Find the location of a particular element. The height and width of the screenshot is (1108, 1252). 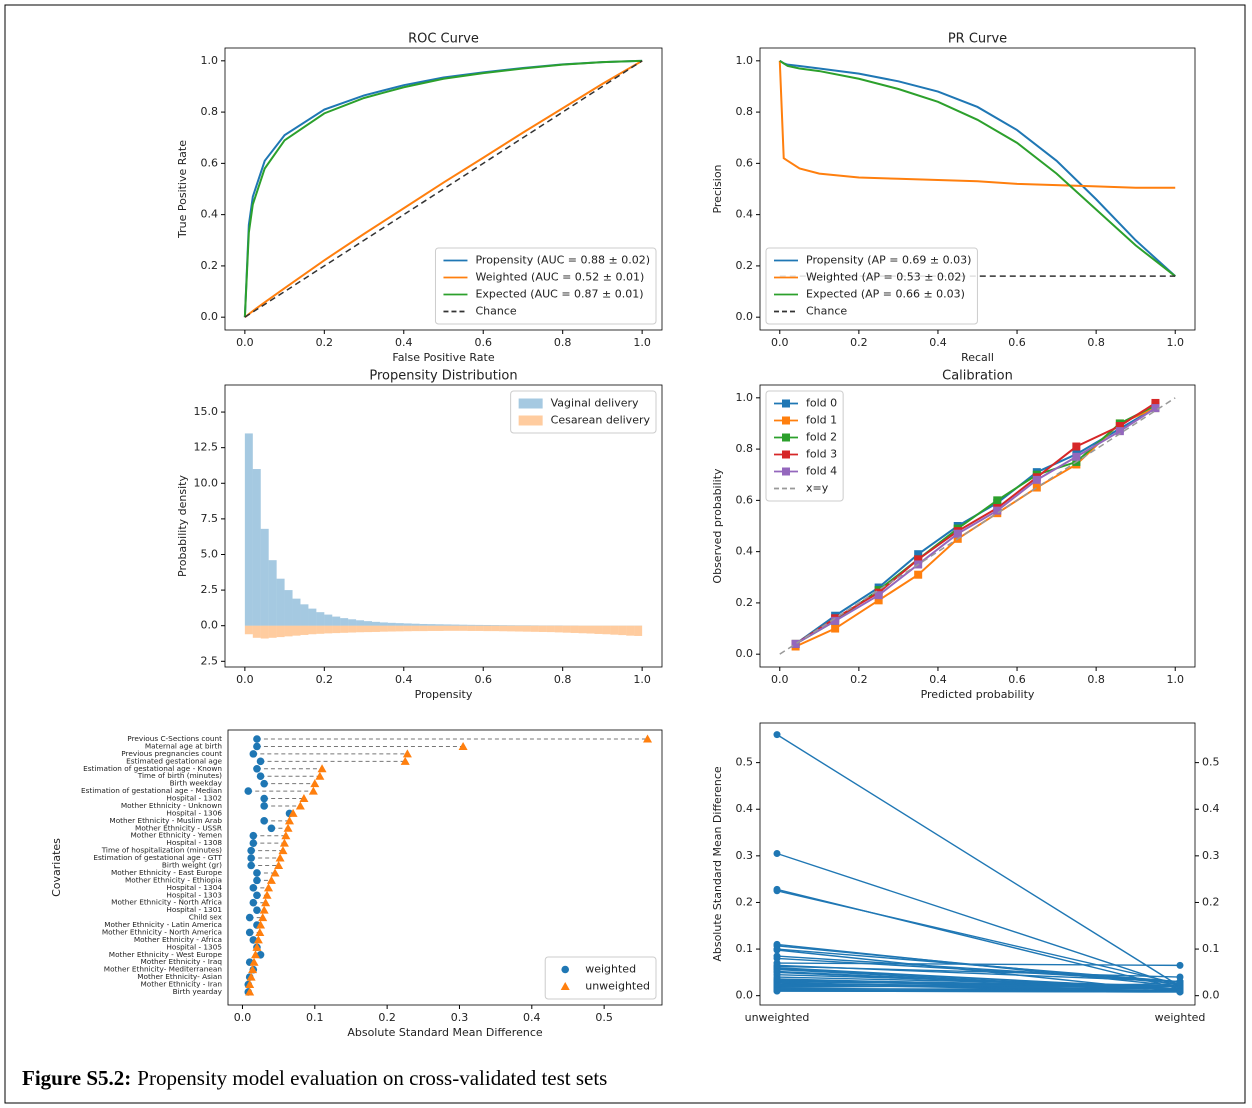

legend-label: fold 1 is located at coordinates (821, 420).